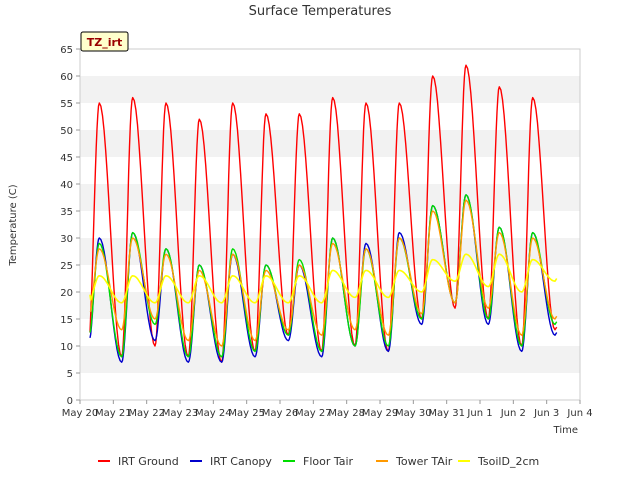  What do you see at coordinates (213, 413) in the screenshot?
I see `x-tick-label: May 24` at bounding box center [213, 413].